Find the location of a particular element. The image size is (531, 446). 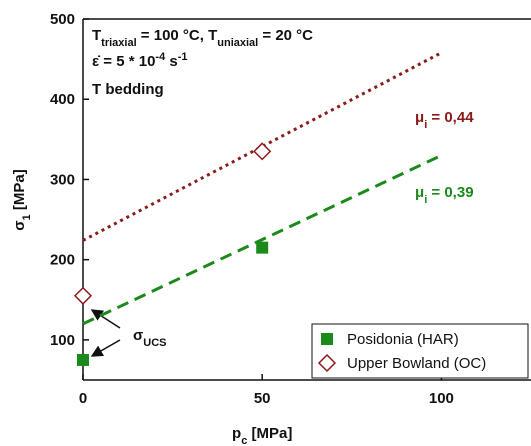

text-part: = 0,44 is located at coordinates (450, 117).